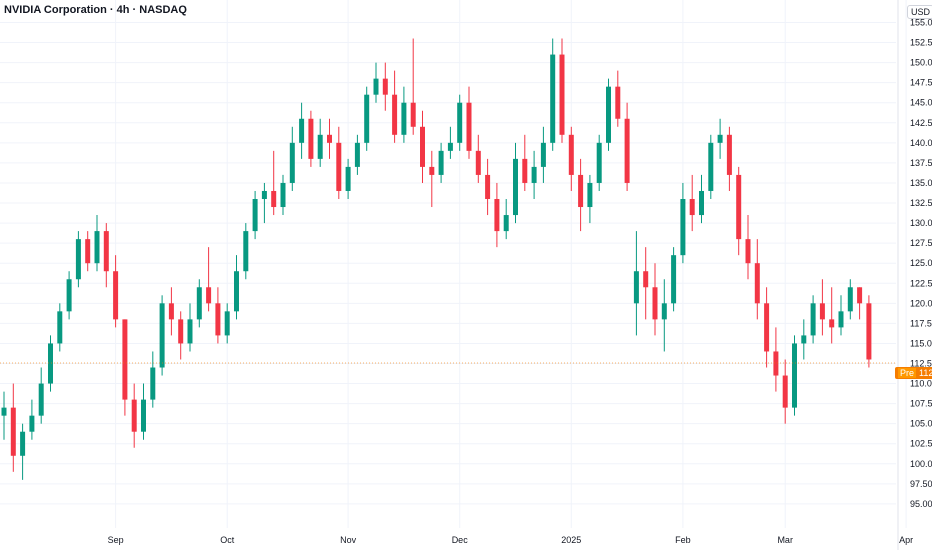 This screenshot has height=555, width=932. What do you see at coordinates (921, 404) in the screenshot?
I see `y-tick-label: 107.50` at bounding box center [921, 404].